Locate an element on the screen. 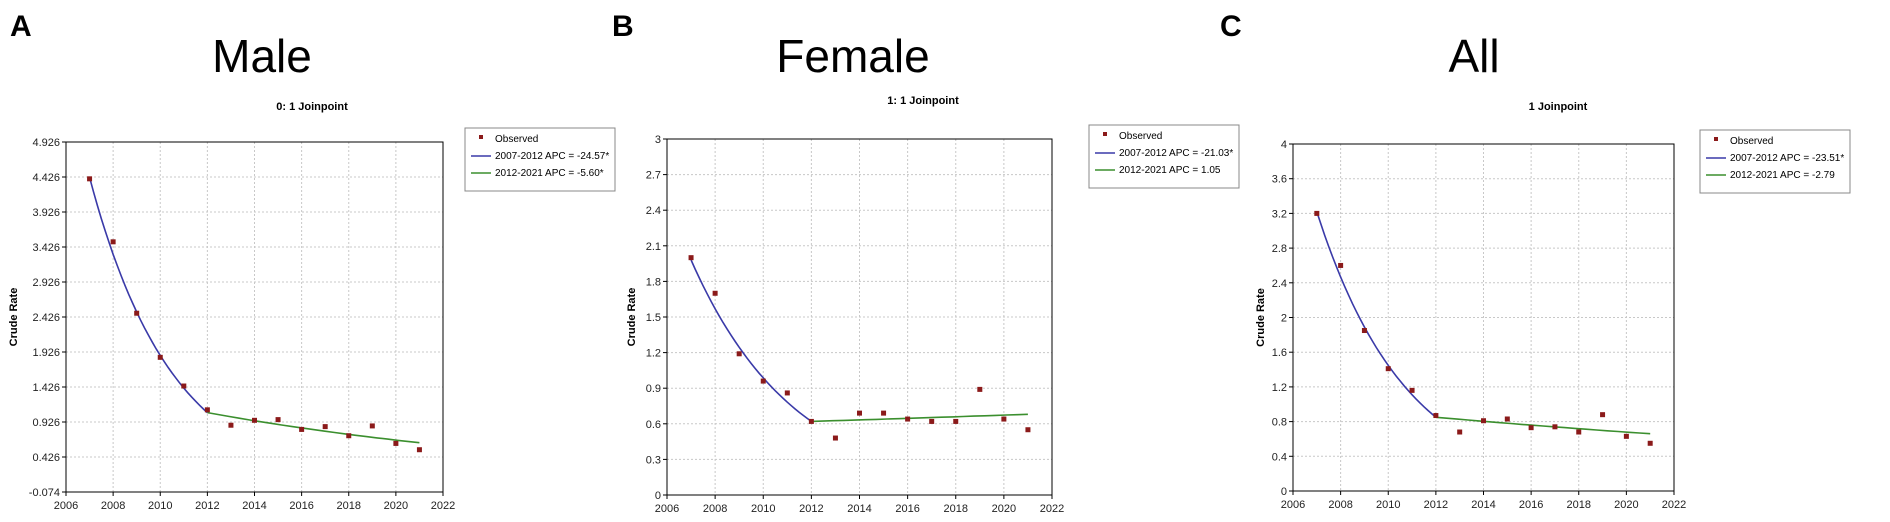  panel-heading: All is located at coordinates (1473, 56).